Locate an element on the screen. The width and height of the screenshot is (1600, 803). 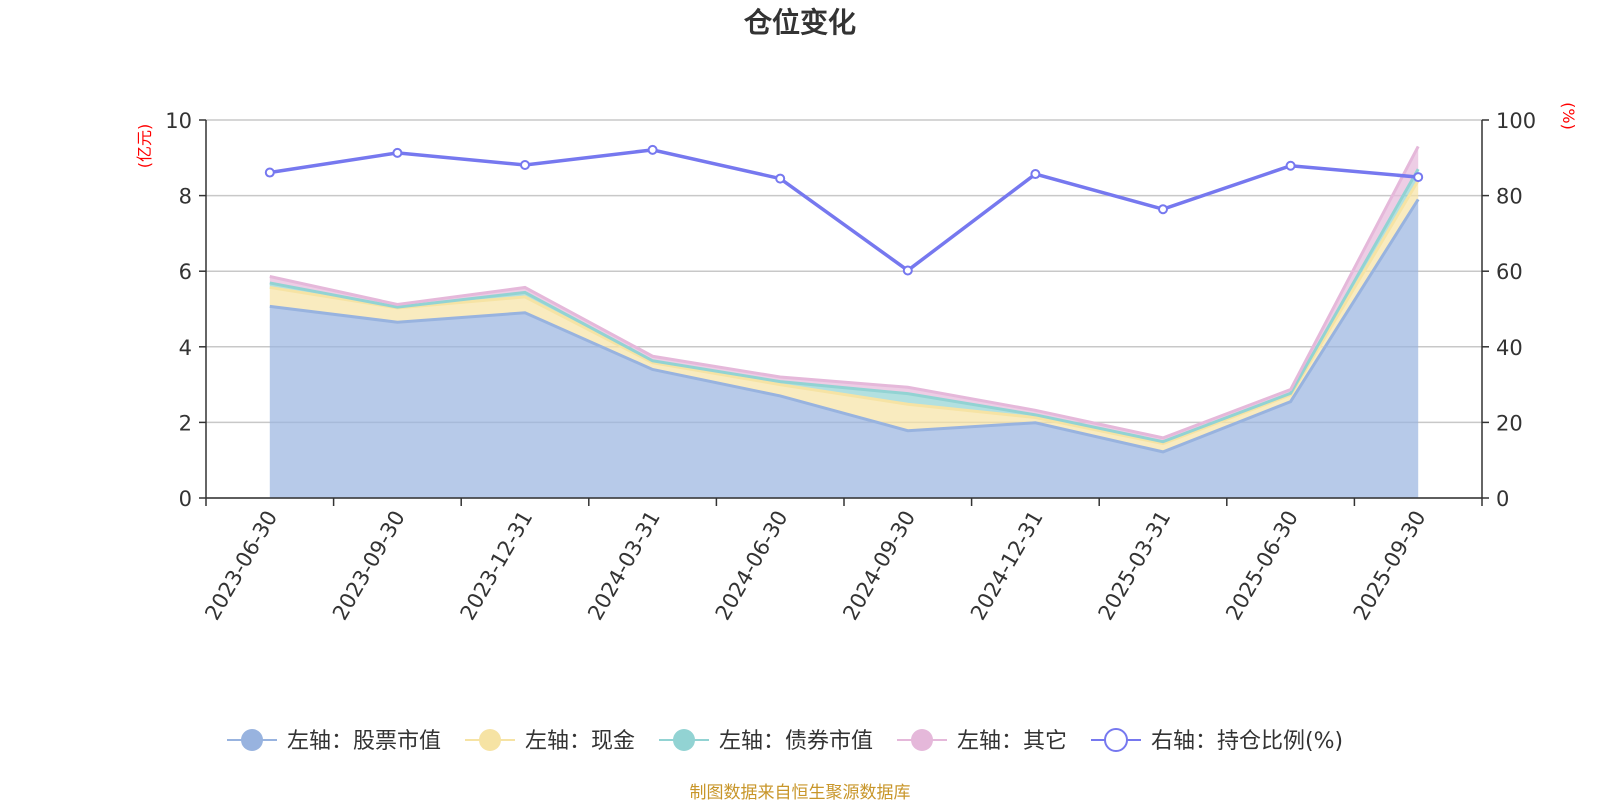
right-axis-unit: (%) is located at coordinates (1568, 116).